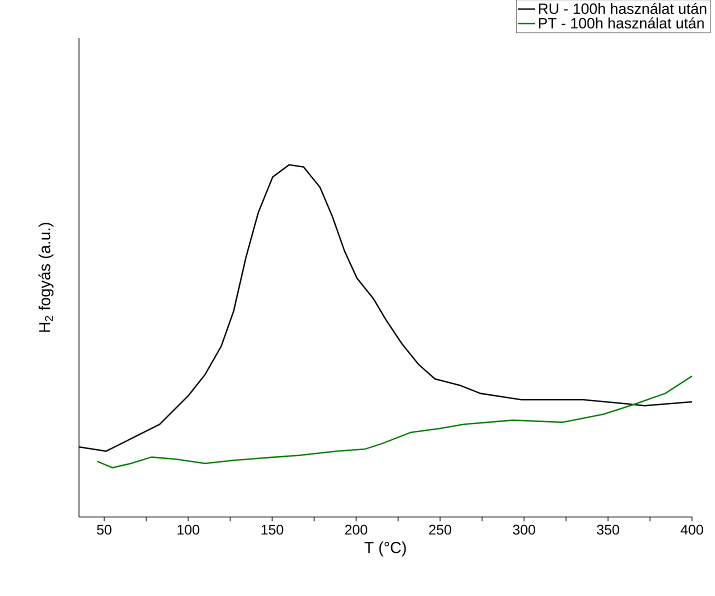 The height and width of the screenshot is (596, 715). Describe the element at coordinates (385, 548) in the screenshot. I see `x-axis-title: T (°C)` at that location.